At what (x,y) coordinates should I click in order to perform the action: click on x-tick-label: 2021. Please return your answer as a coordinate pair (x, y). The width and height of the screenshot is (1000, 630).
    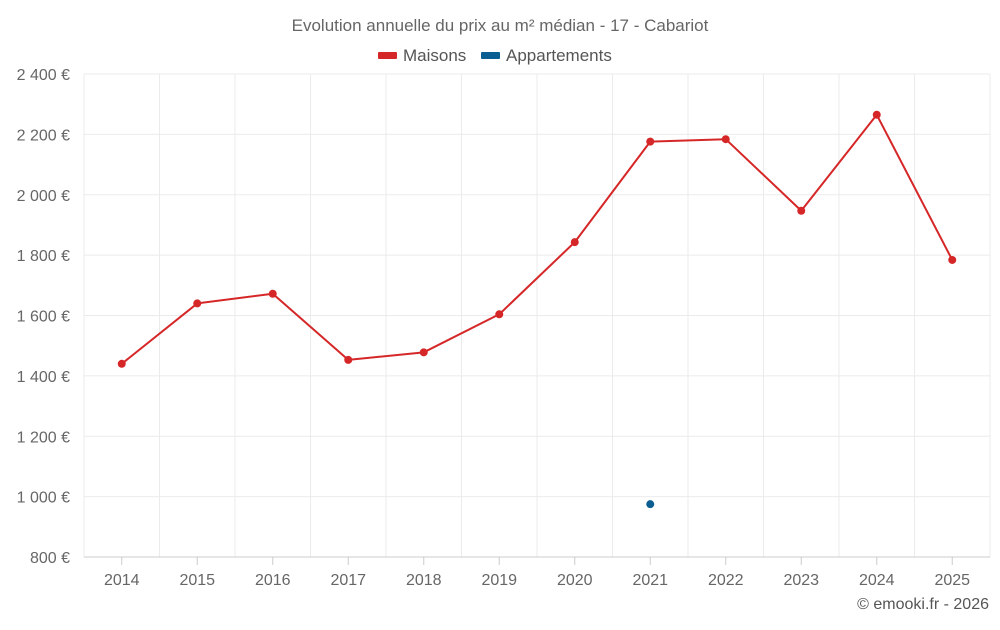
    Looking at the image, I should click on (650, 580).